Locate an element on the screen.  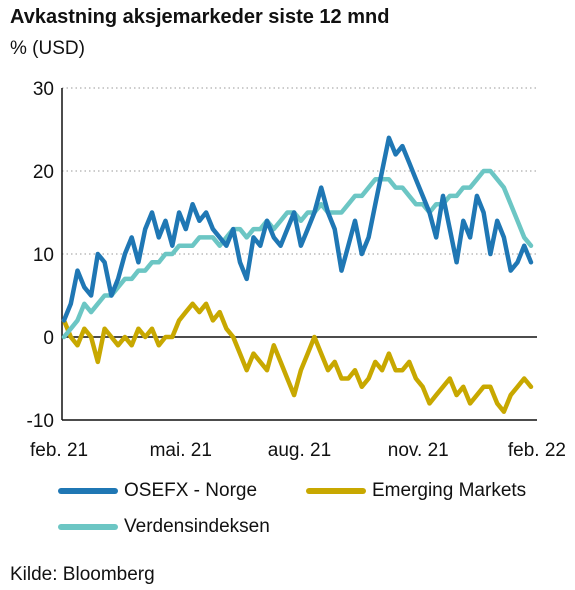
y-tick-label: -10 is located at coordinates (40, 421).